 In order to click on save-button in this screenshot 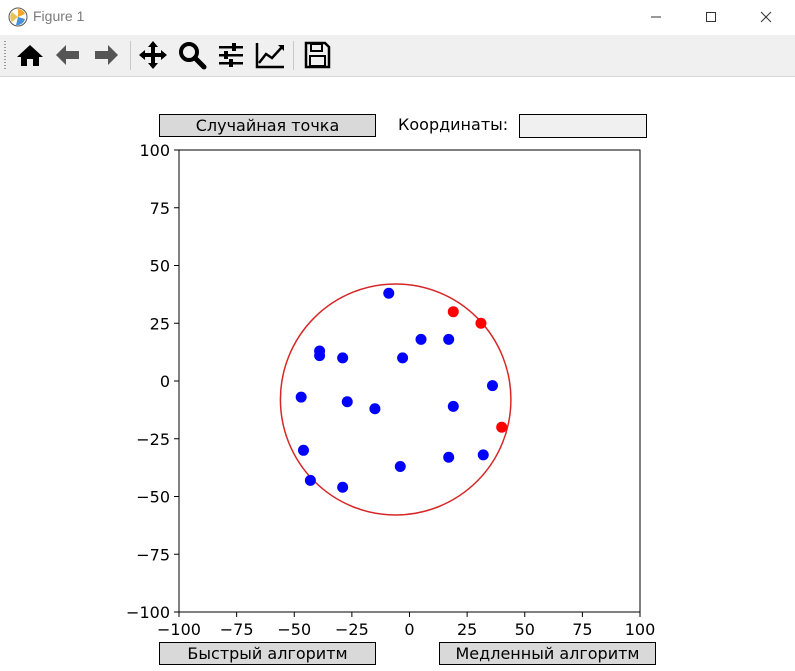, I will do `click(317, 55)`.